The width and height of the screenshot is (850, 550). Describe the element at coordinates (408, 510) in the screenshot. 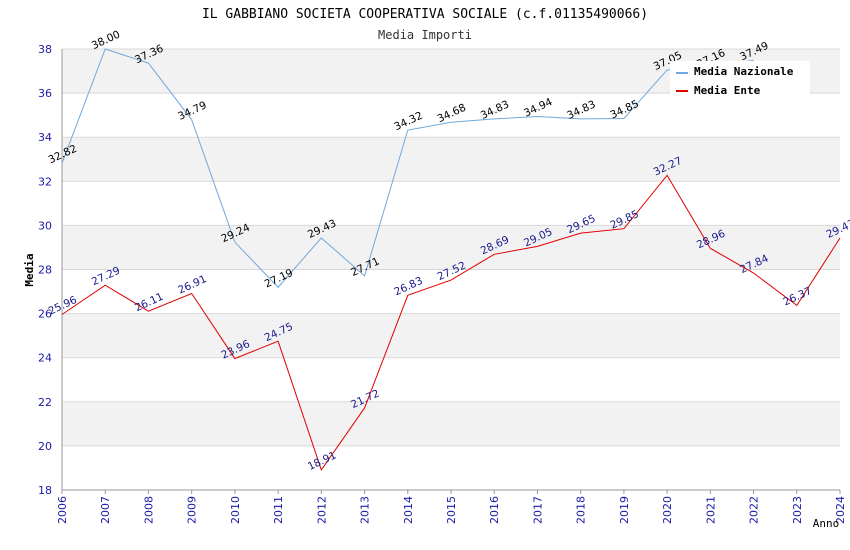

I see `x-tick-label: 2014` at that location.